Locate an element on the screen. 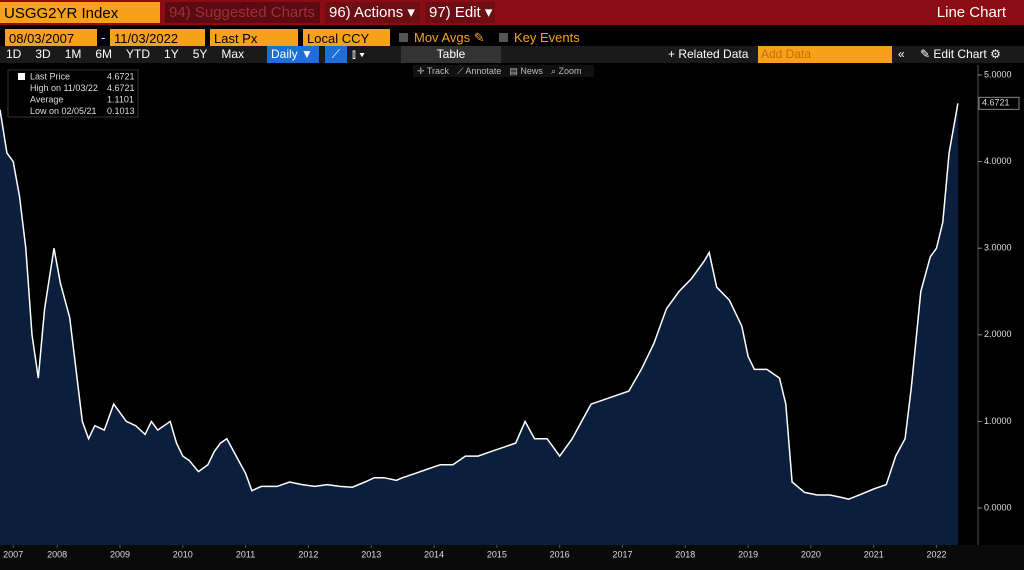  ranges: 1D 3D 1M 6M YTD 1Y 5Y Max is located at coordinates (132, 54).